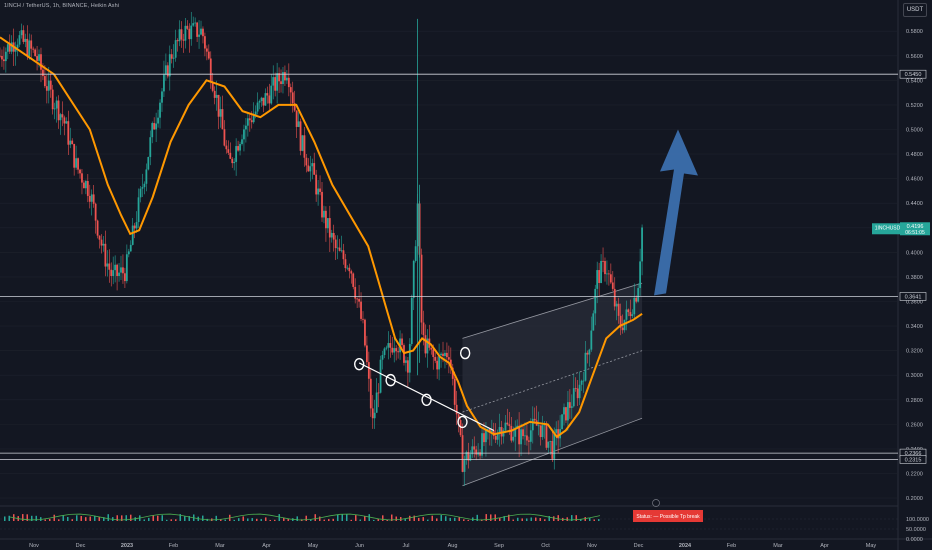  I want to click on y-tick-label: 0.4800, so click(914, 155).